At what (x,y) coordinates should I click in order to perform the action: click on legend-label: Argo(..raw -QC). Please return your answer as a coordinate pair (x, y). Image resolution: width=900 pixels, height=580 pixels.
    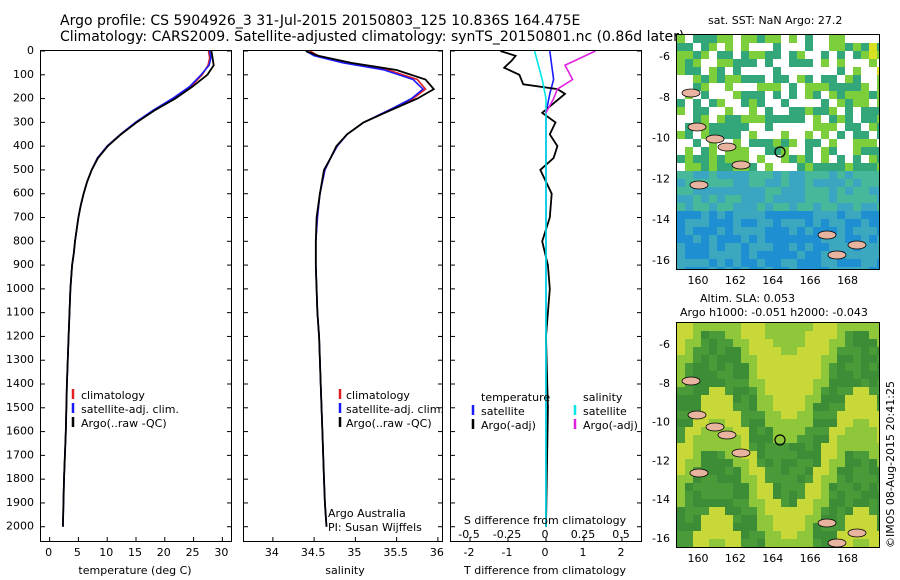
    Looking at the image, I should click on (389, 423).